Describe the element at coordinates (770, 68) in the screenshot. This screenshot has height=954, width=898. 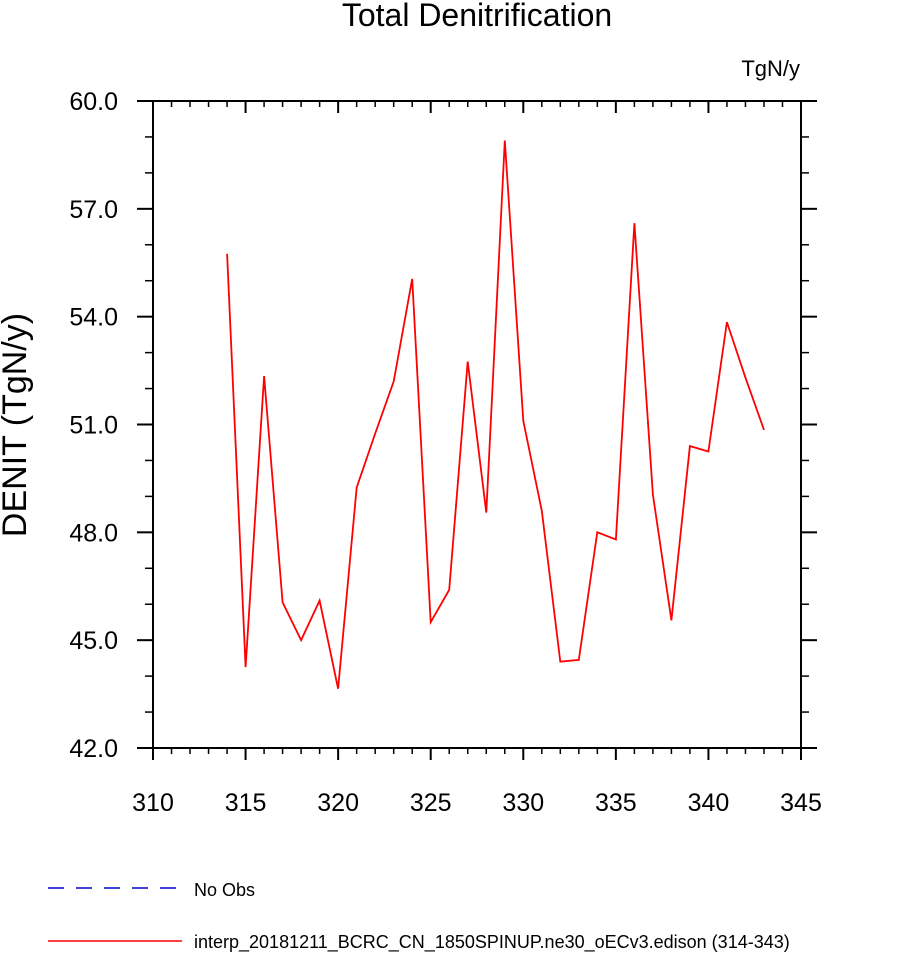
I see `units-label: TgN/y` at that location.